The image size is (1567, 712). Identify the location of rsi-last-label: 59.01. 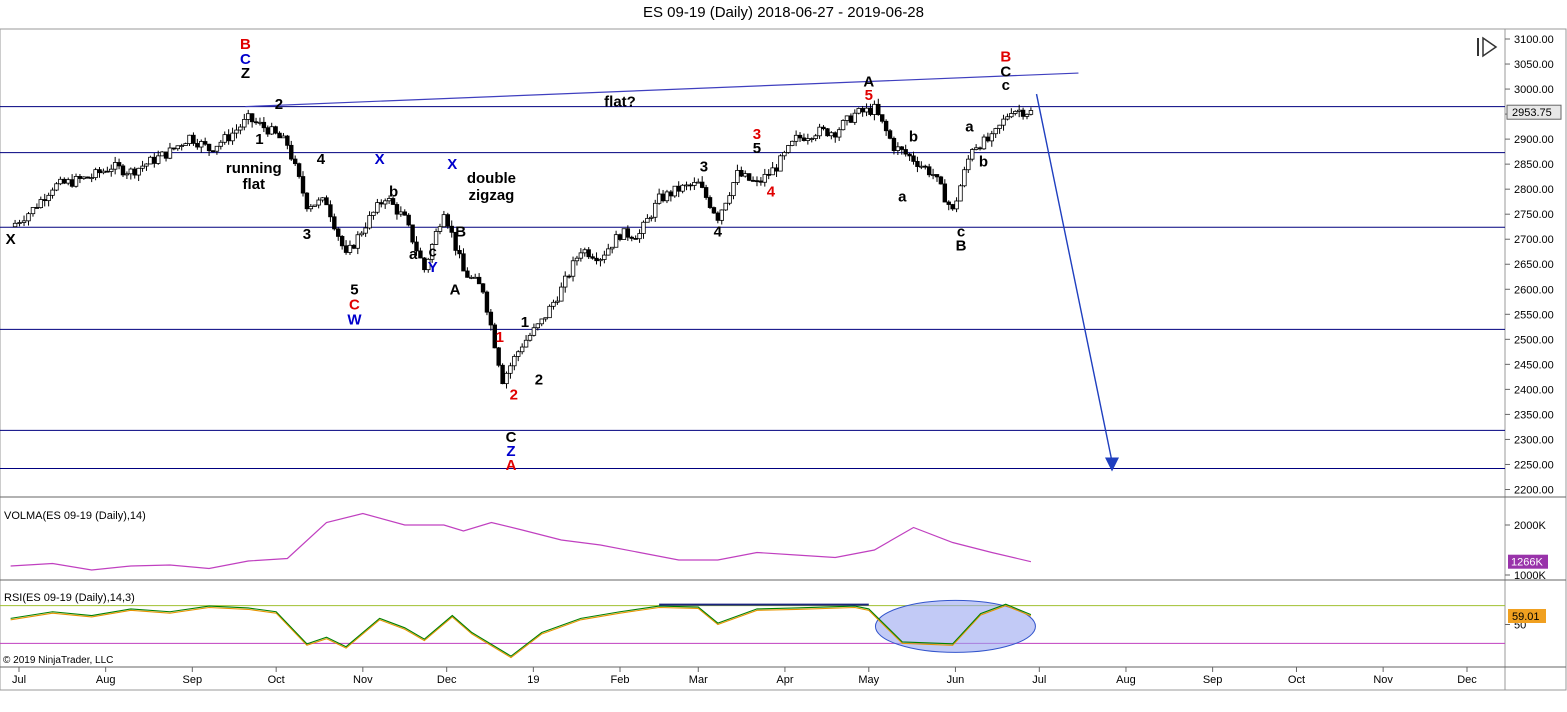
(1526, 617).